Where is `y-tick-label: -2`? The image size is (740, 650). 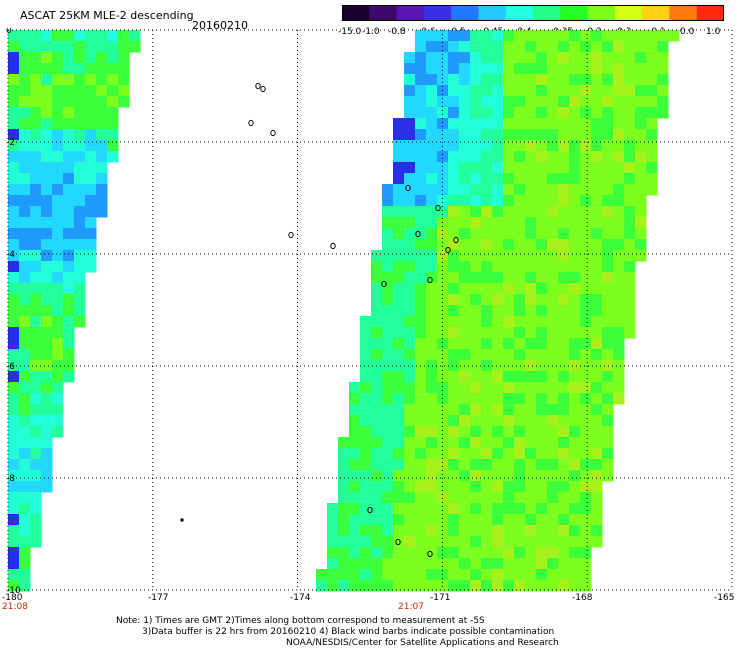 y-tick-label: -2 is located at coordinates (10, 143).